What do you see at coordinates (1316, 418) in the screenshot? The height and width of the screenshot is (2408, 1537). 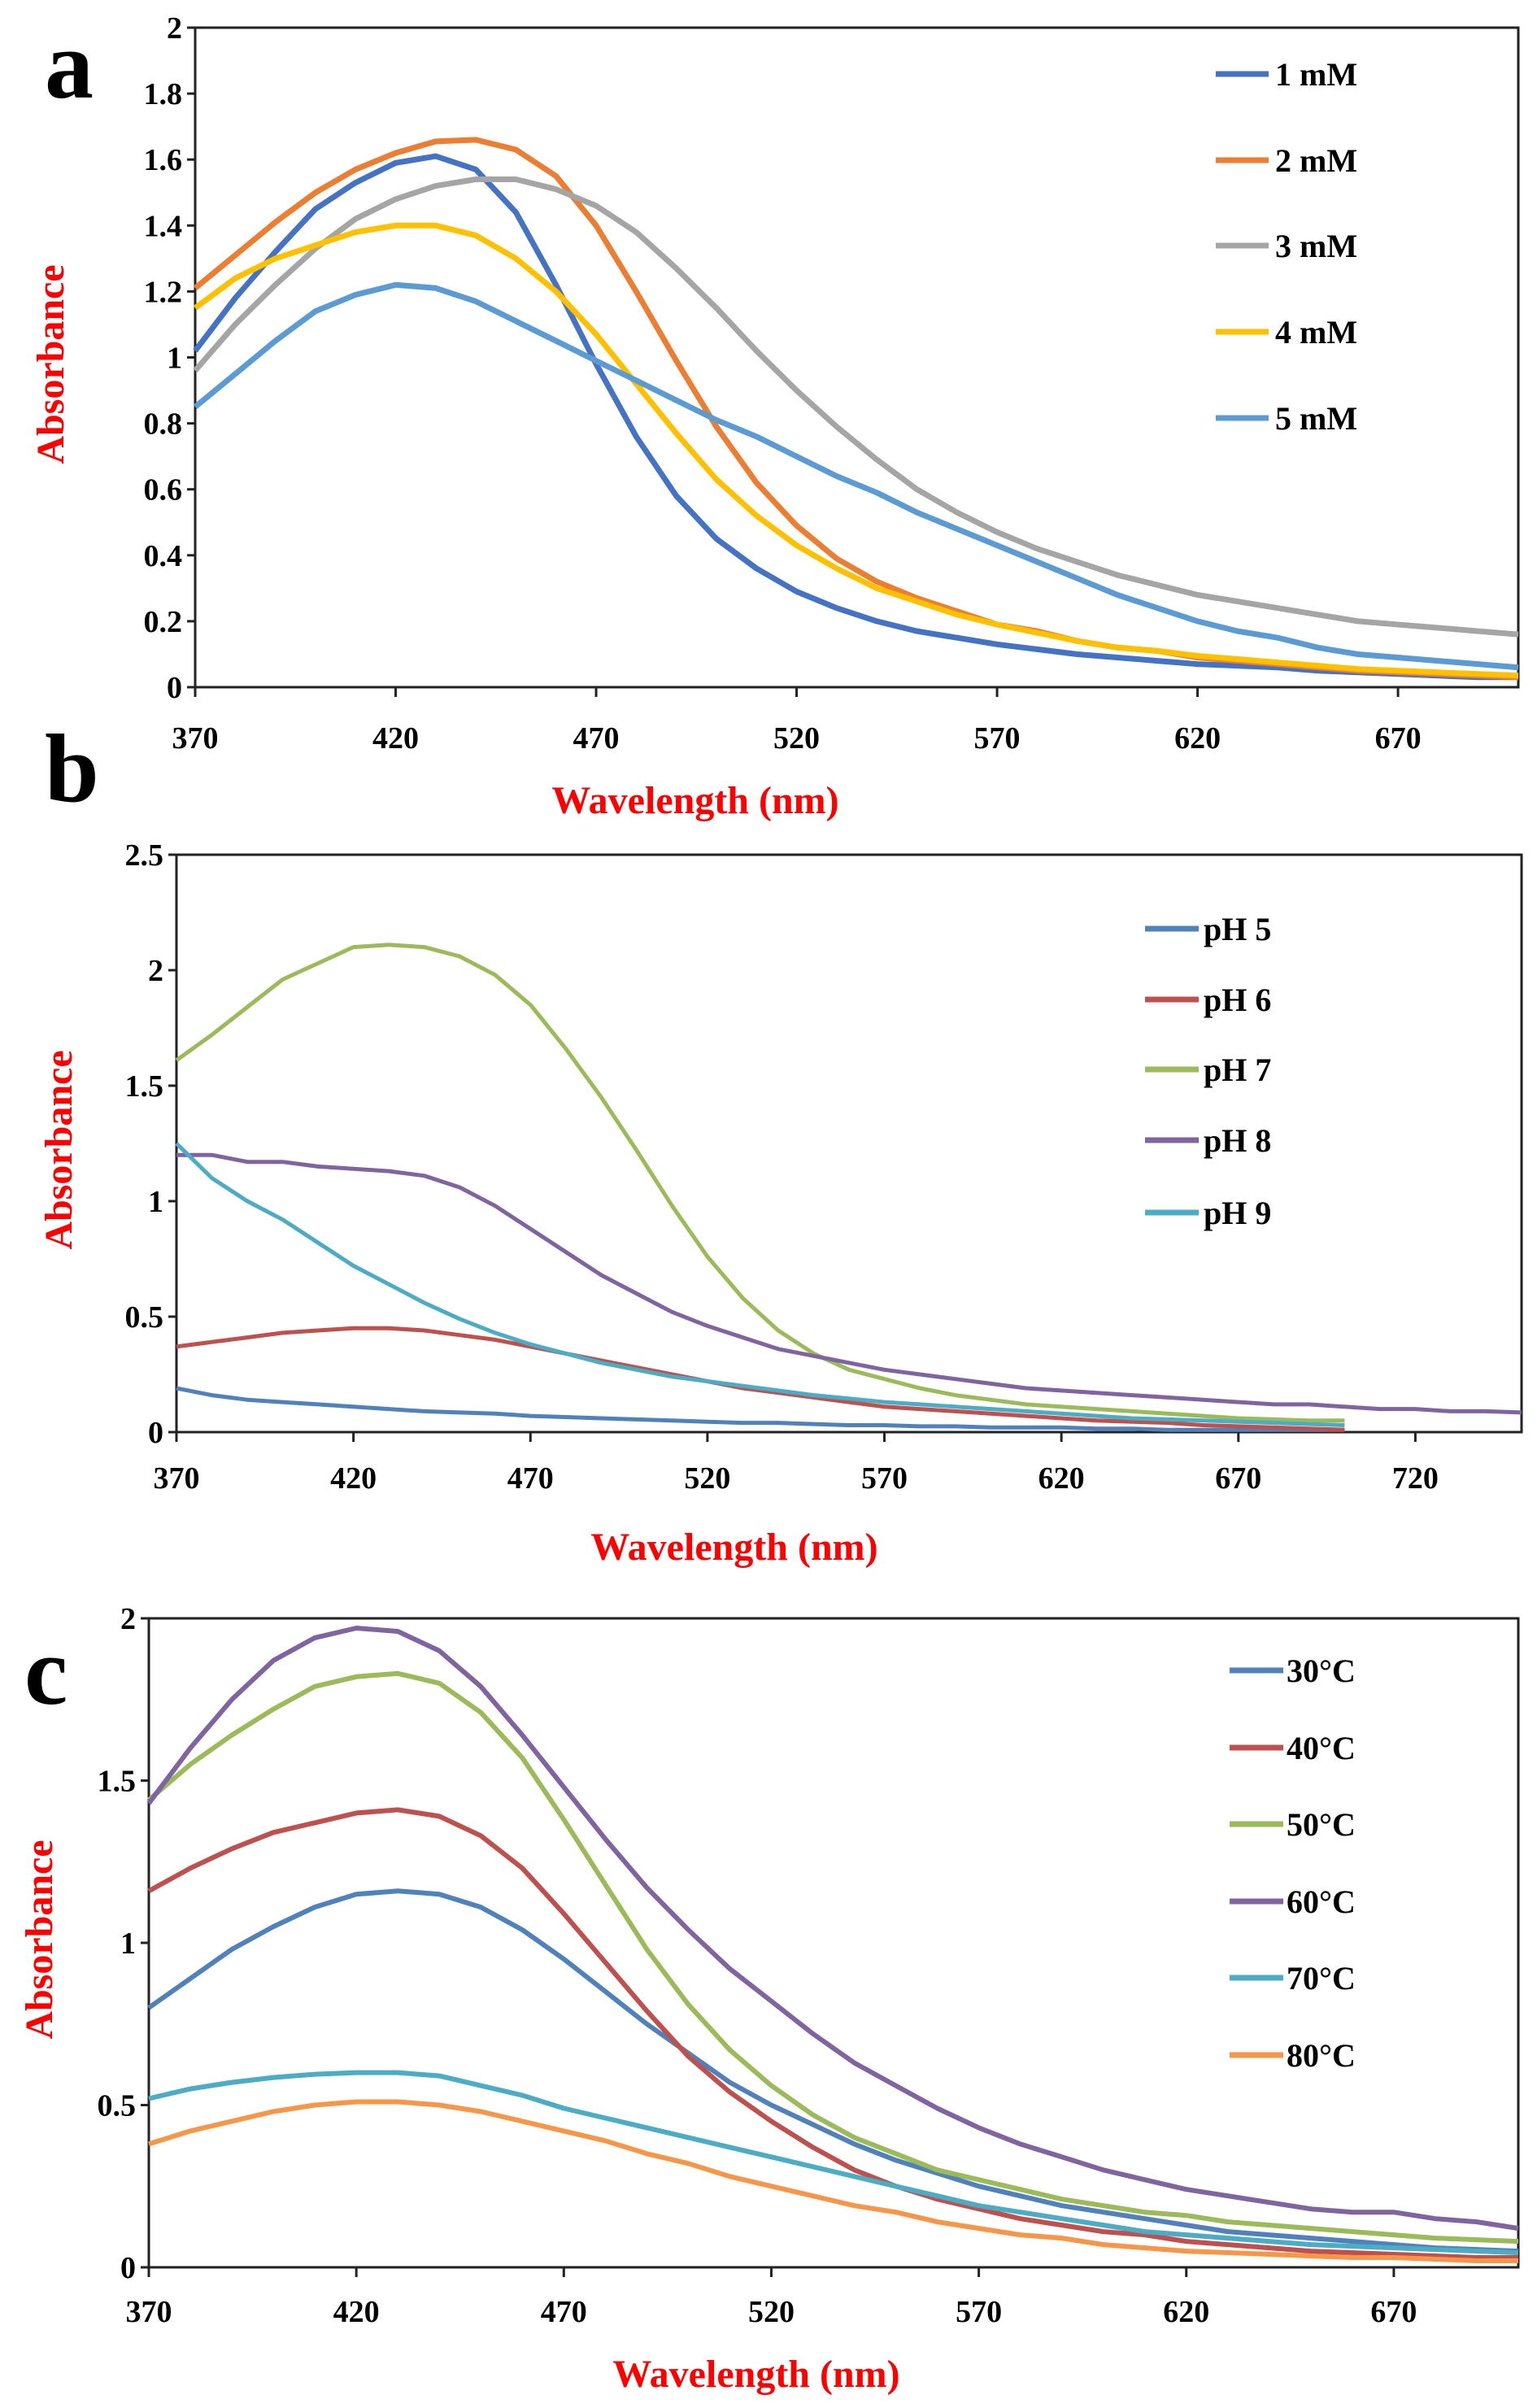 I see `legend-label: 5 mM` at bounding box center [1316, 418].